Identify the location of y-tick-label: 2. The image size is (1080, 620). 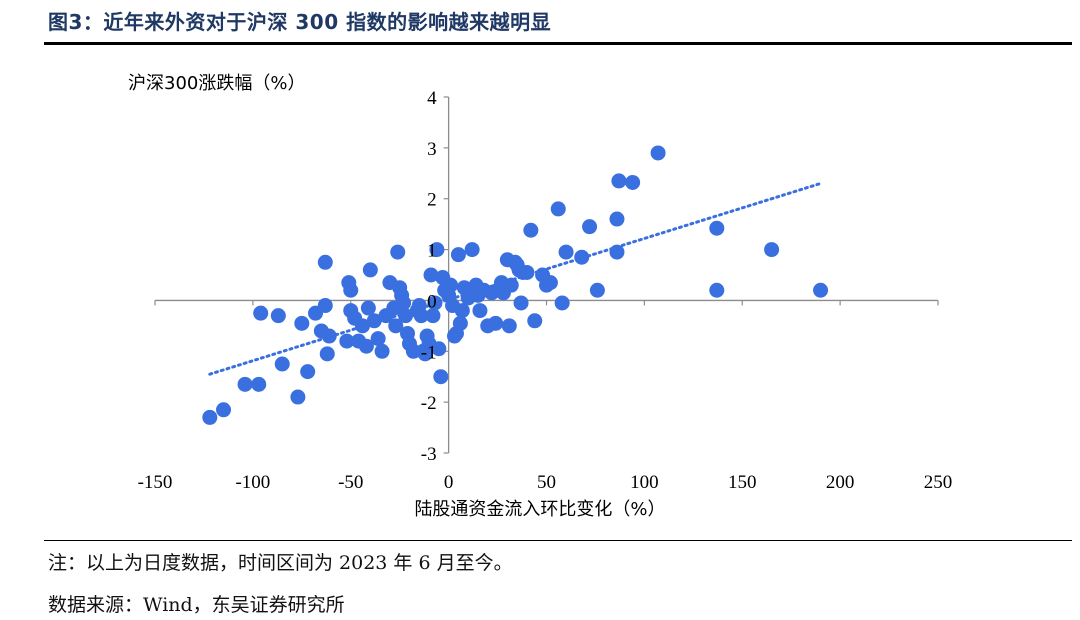
(432, 200).